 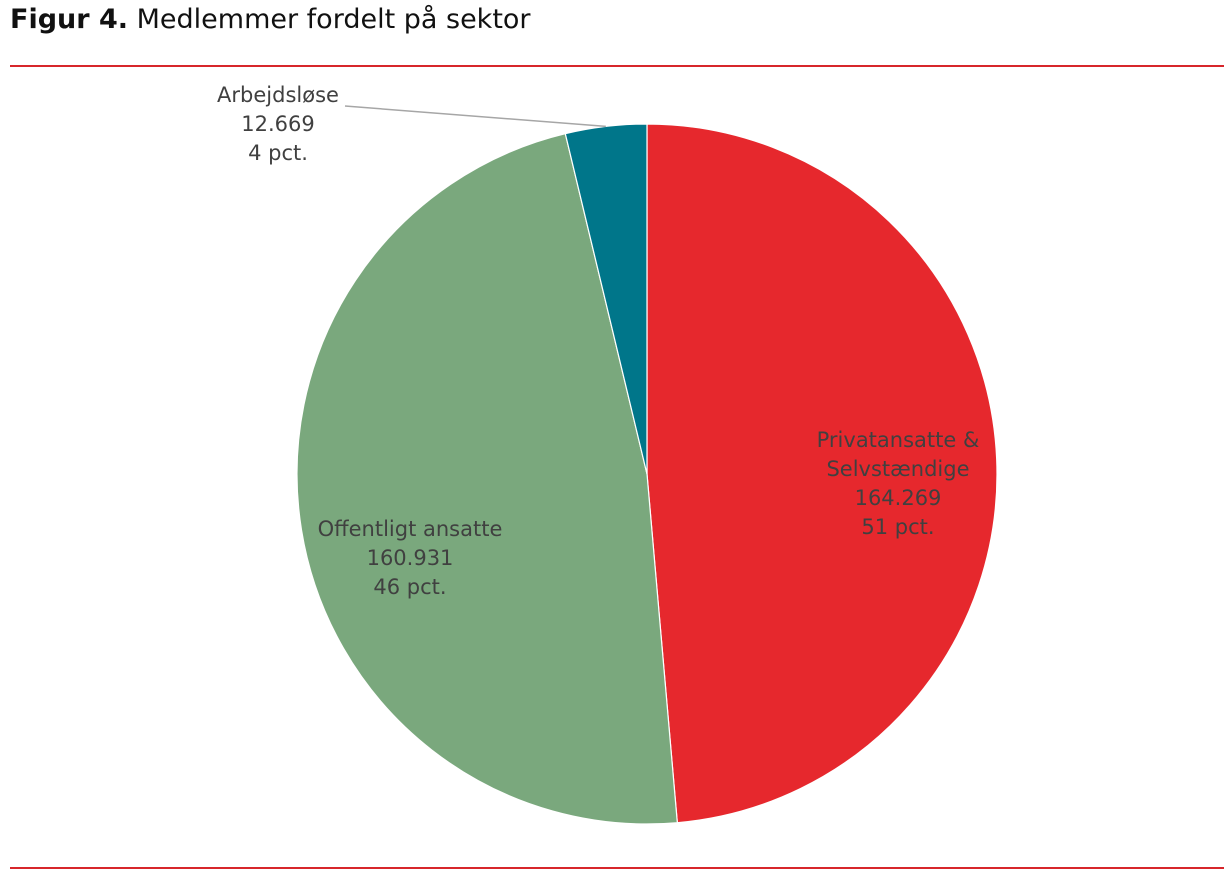 I want to click on top-rule, so click(x=617, y=66).